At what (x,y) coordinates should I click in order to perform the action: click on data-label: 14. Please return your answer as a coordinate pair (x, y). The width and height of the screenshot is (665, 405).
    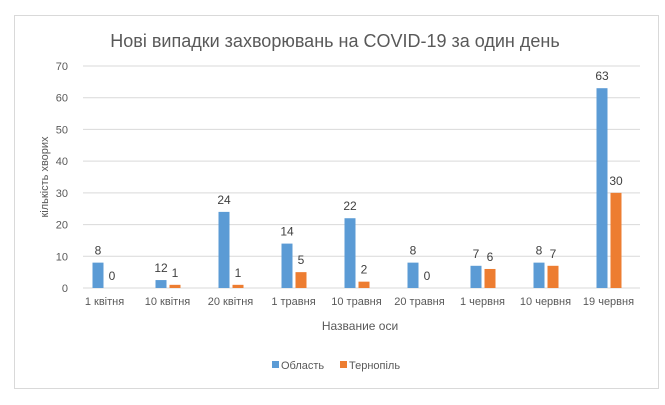
    Looking at the image, I should click on (287, 232).